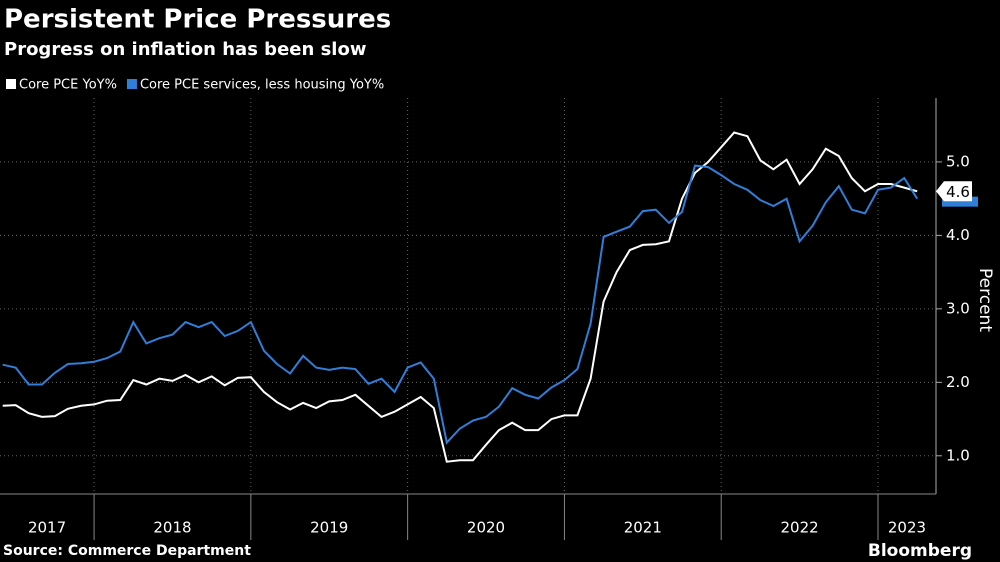 Image resolution: width=1000 pixels, height=562 pixels. What do you see at coordinates (800, 528) in the screenshot?
I see `x-tick-label: 2022` at bounding box center [800, 528].